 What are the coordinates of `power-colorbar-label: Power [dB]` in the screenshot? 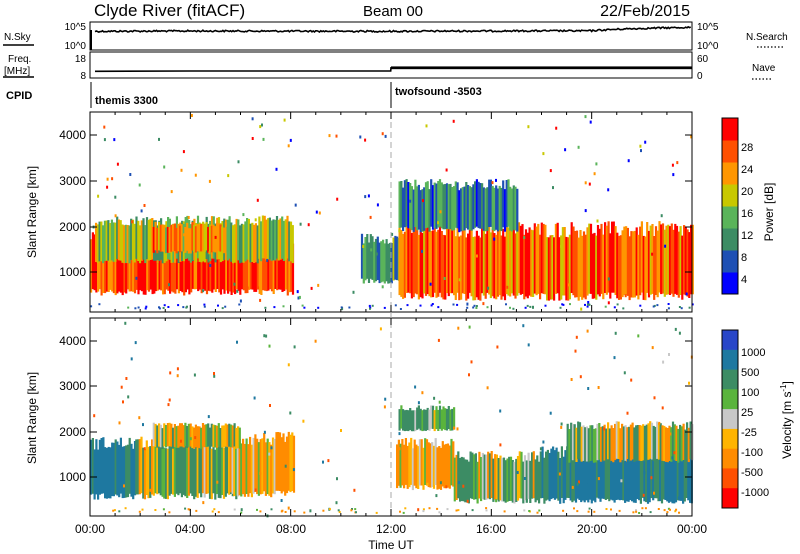 It's located at (769, 212).